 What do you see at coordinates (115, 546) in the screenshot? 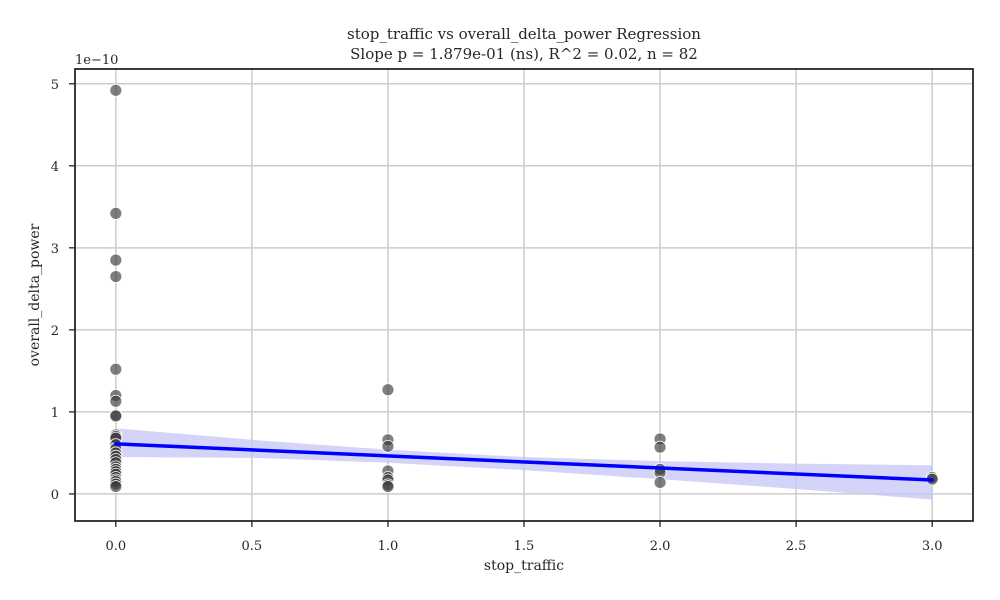
I see `x-tick-label: 0.0` at bounding box center [115, 546].